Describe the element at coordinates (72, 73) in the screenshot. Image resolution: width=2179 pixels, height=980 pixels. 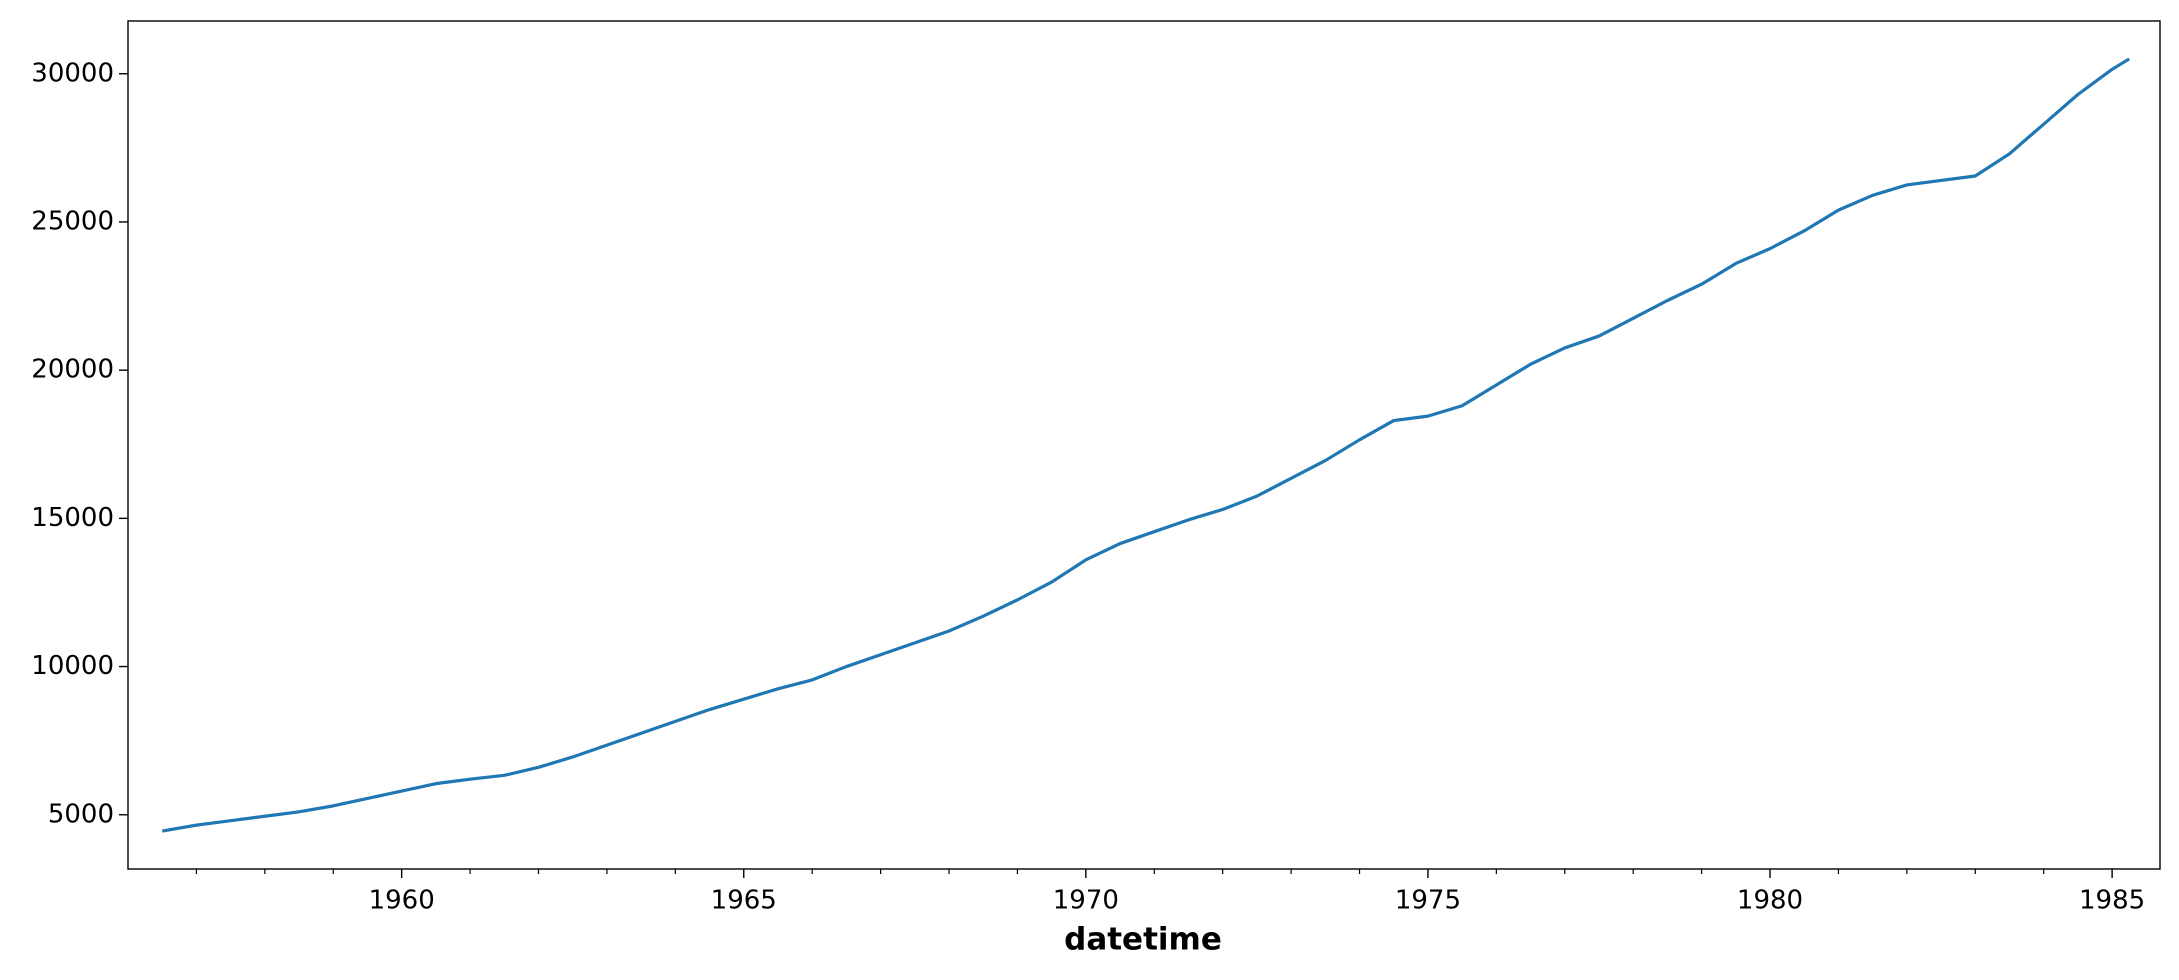
I see `y-tick-label: 30000` at that location.